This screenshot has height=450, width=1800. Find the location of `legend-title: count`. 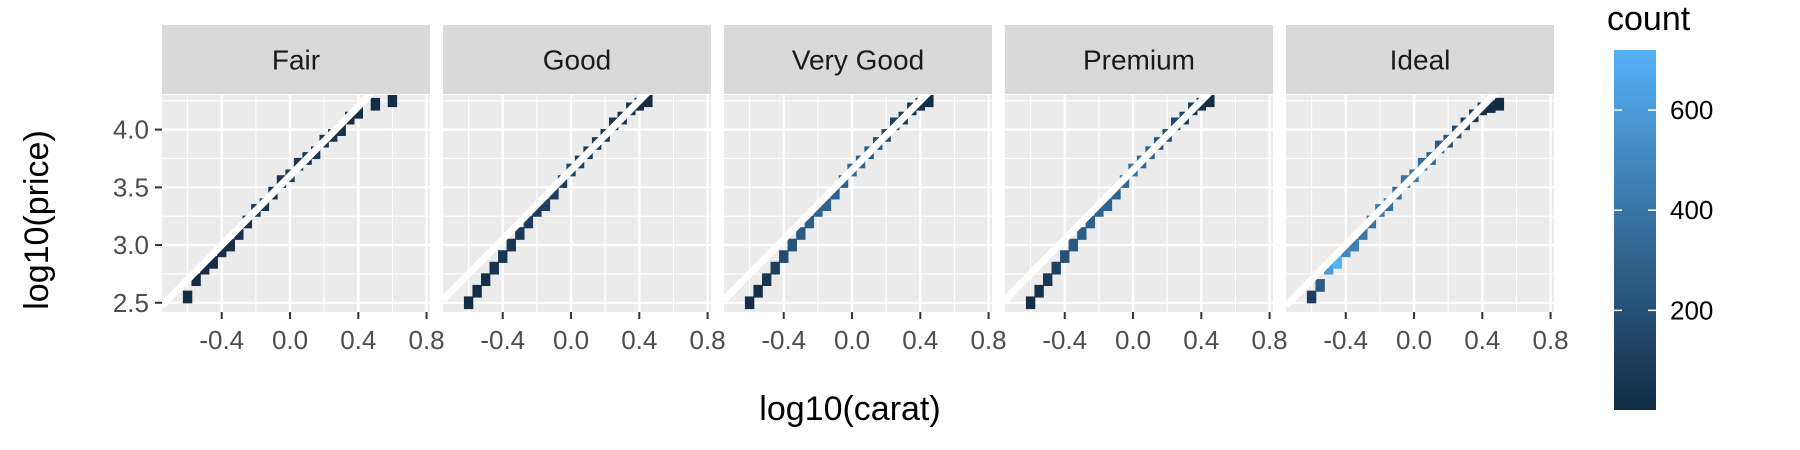

legend-title: count is located at coordinates (1649, 19).